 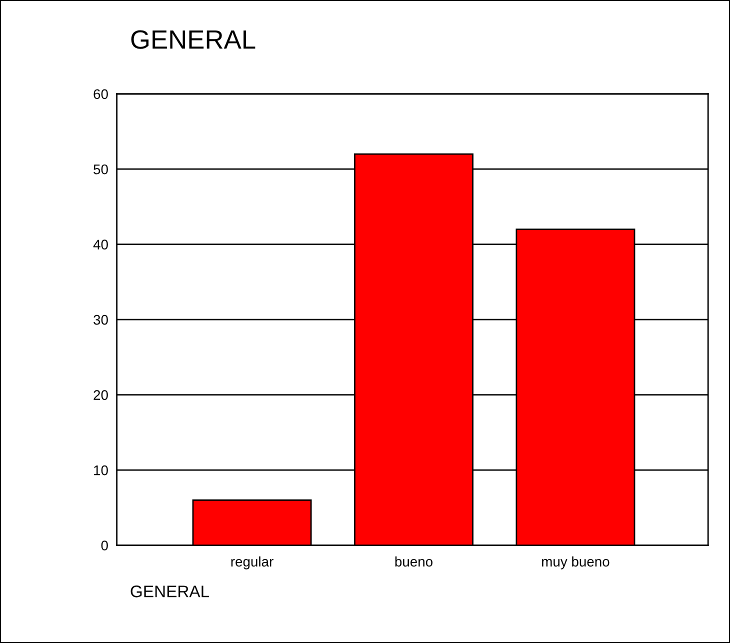 What do you see at coordinates (101, 94) in the screenshot?
I see `y-tick-label: 60` at bounding box center [101, 94].